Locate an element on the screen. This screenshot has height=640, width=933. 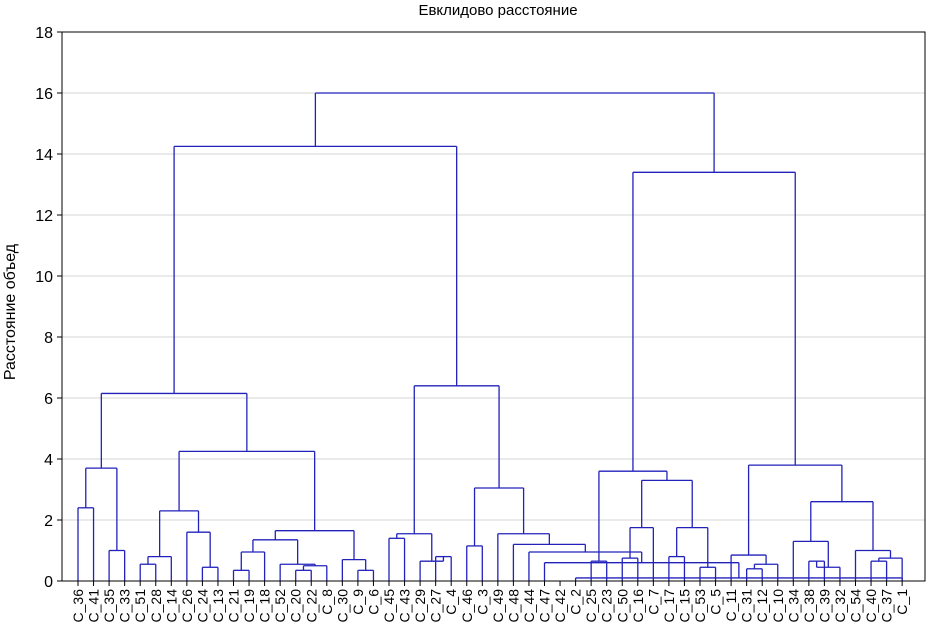
leaf-label: C_4 is located at coordinates (451, 602).